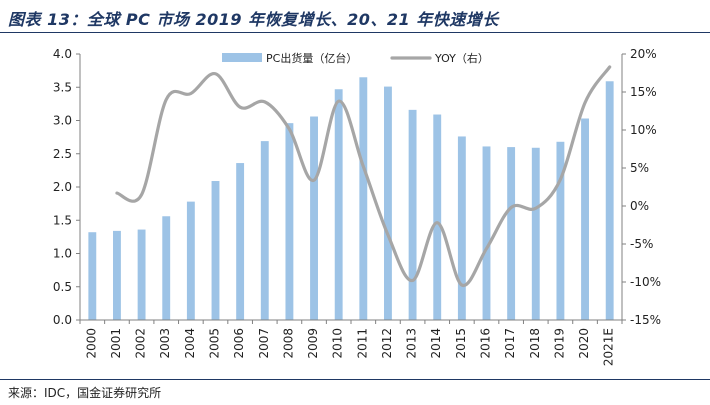  What do you see at coordinates (85, 393) in the screenshot?
I see `source-note: 来源：IDC，国金证券研究所` at bounding box center [85, 393].